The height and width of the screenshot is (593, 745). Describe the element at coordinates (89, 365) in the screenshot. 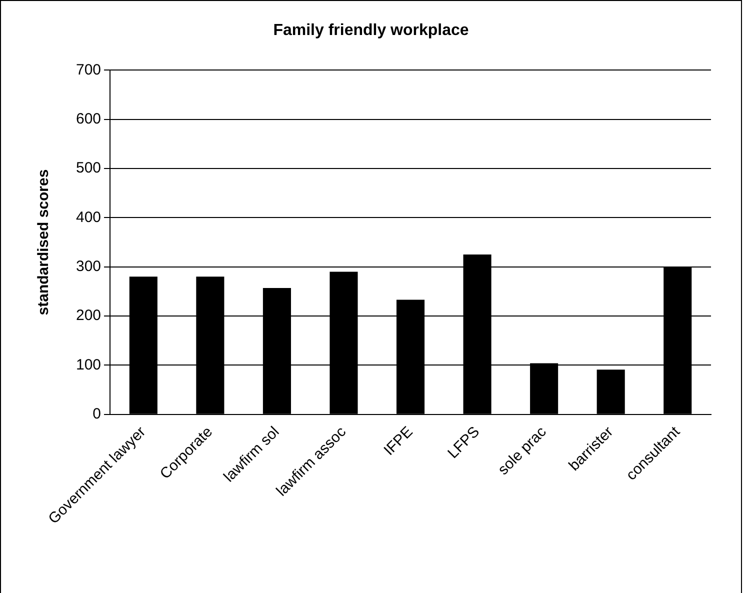

I see `y-tick-label: 100` at that location.